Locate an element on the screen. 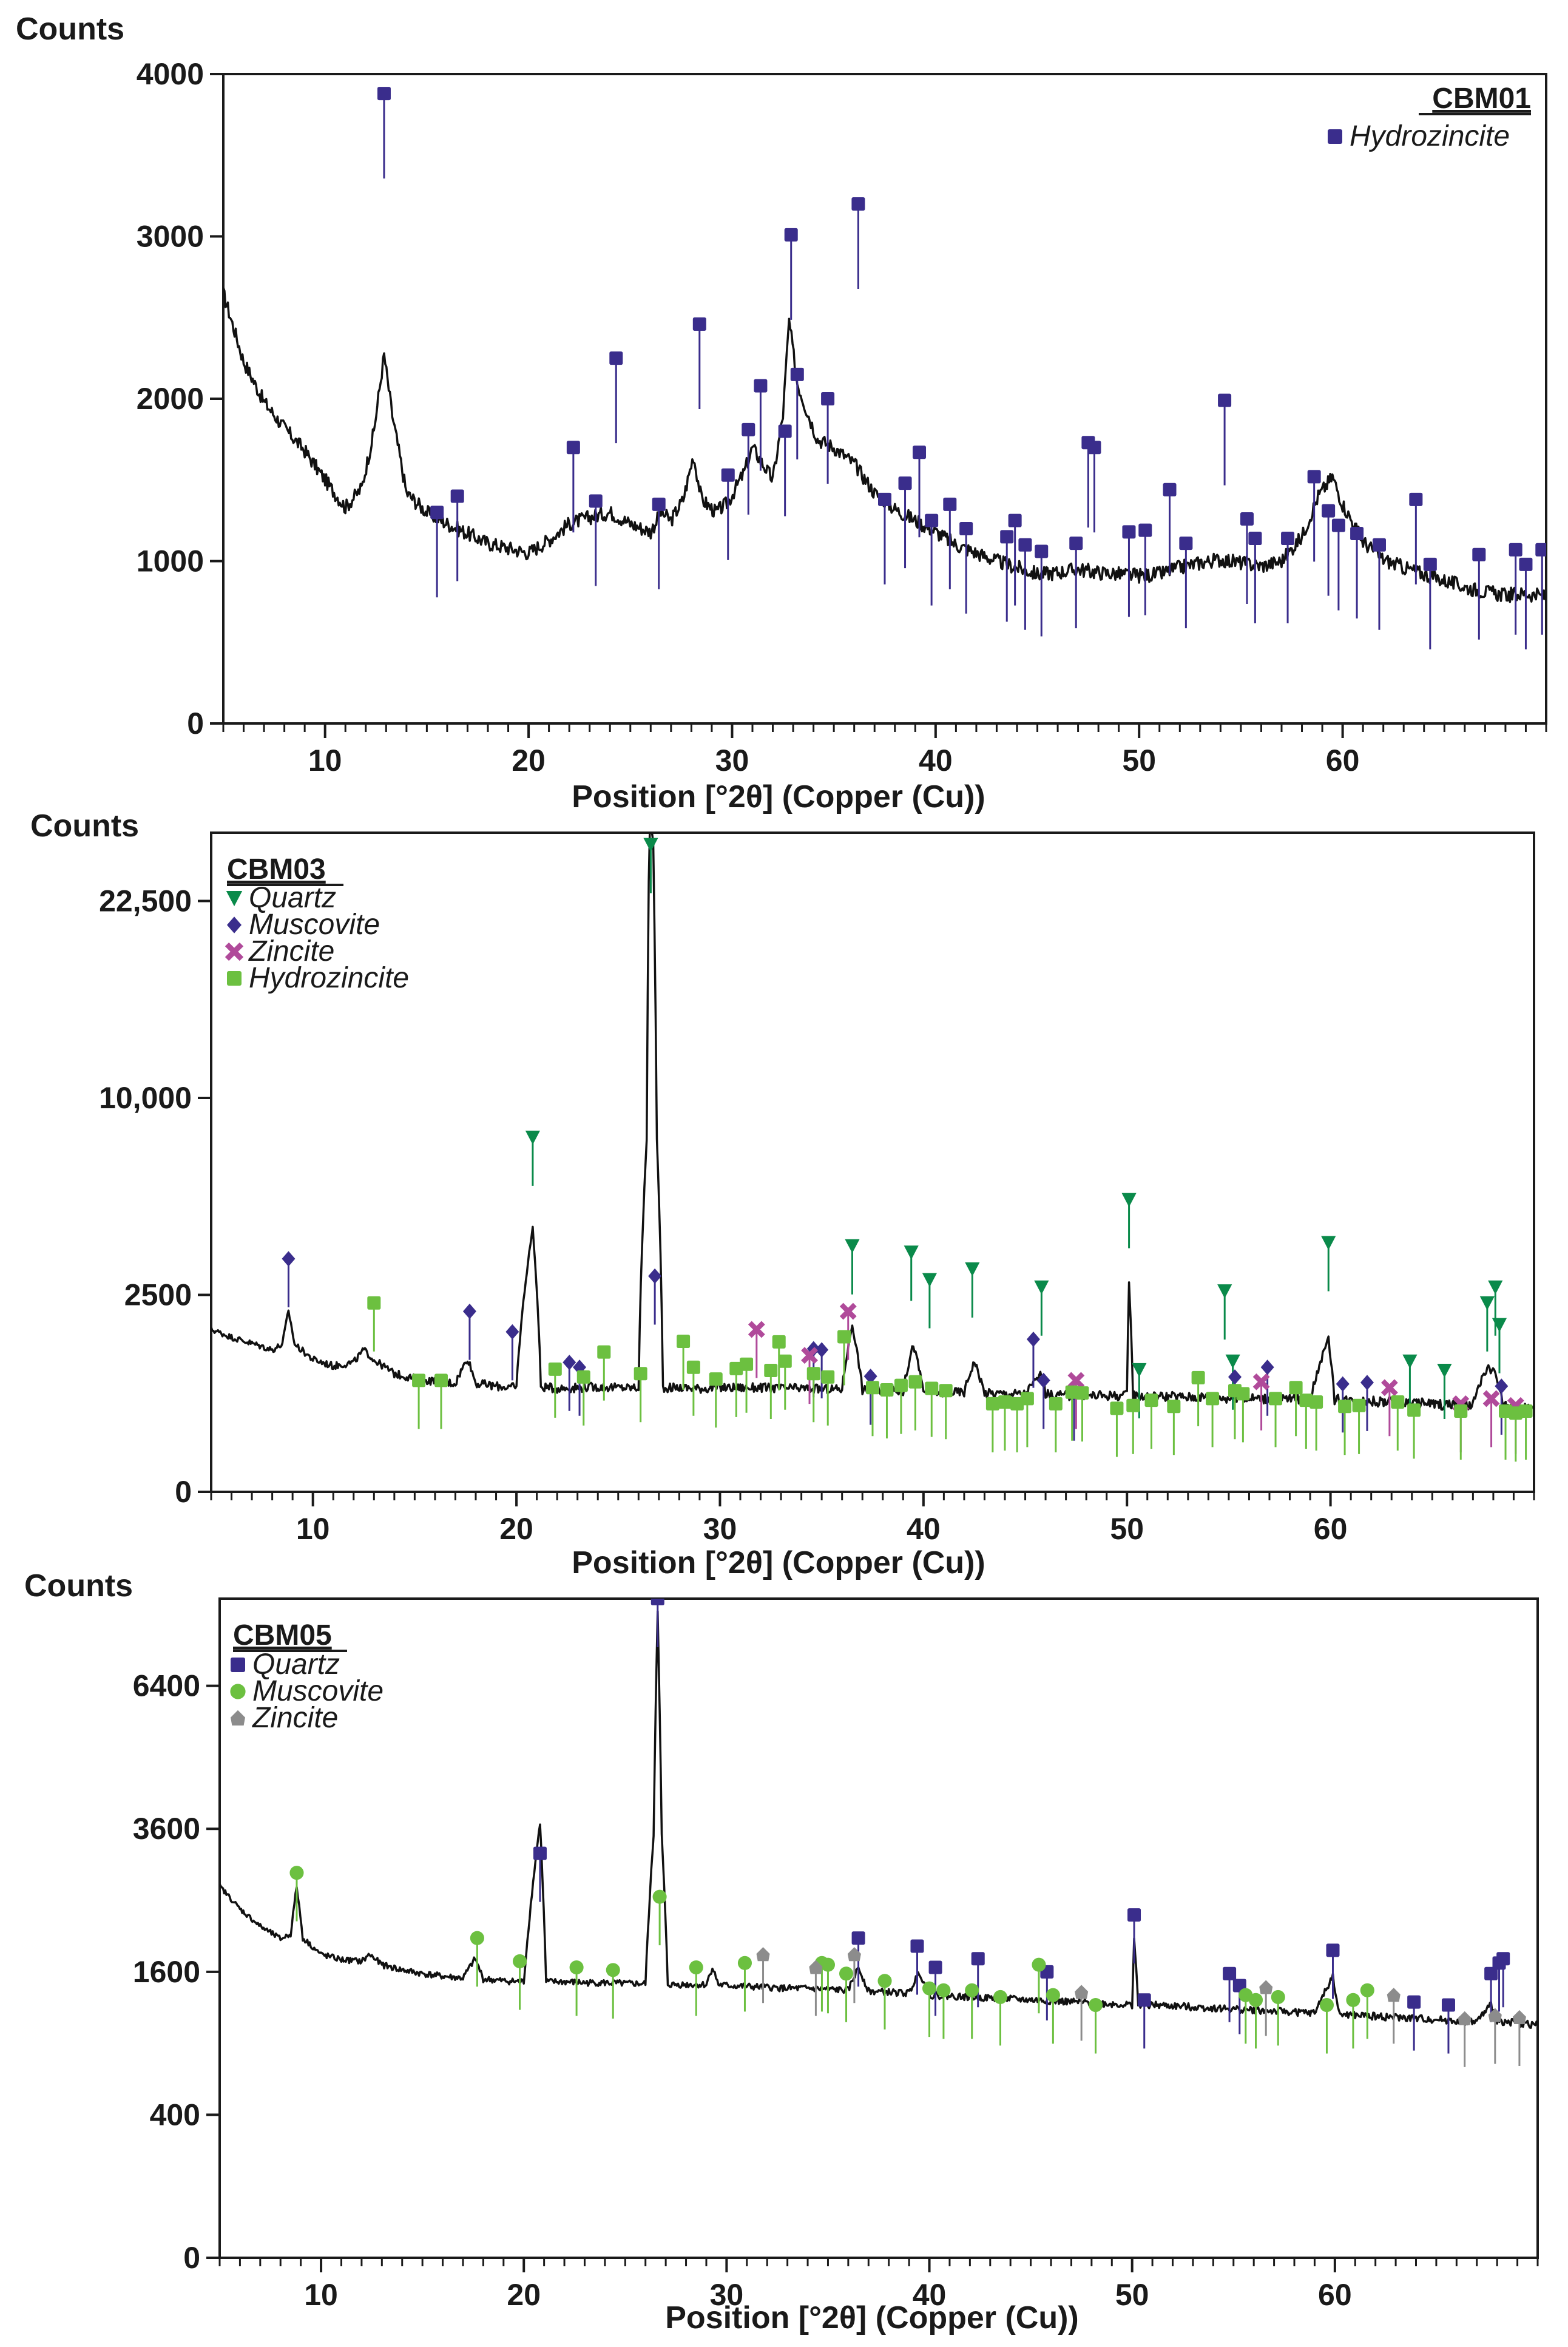 Image resolution: width=1568 pixels, height=2347 pixels. y-tick-label: 2000 is located at coordinates (171, 399).